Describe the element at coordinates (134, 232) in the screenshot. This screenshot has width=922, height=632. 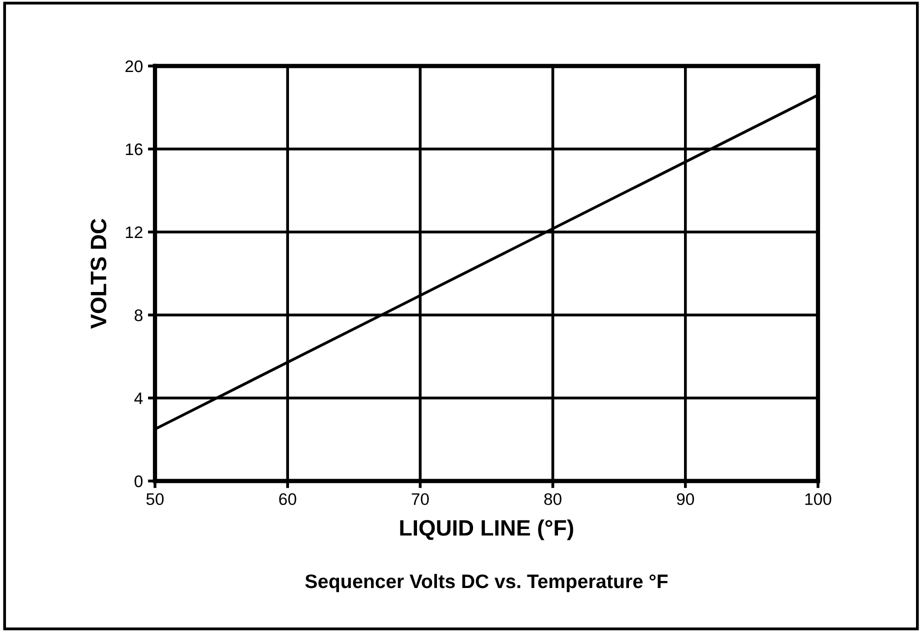
I see `y-tick-label: 12` at that location.